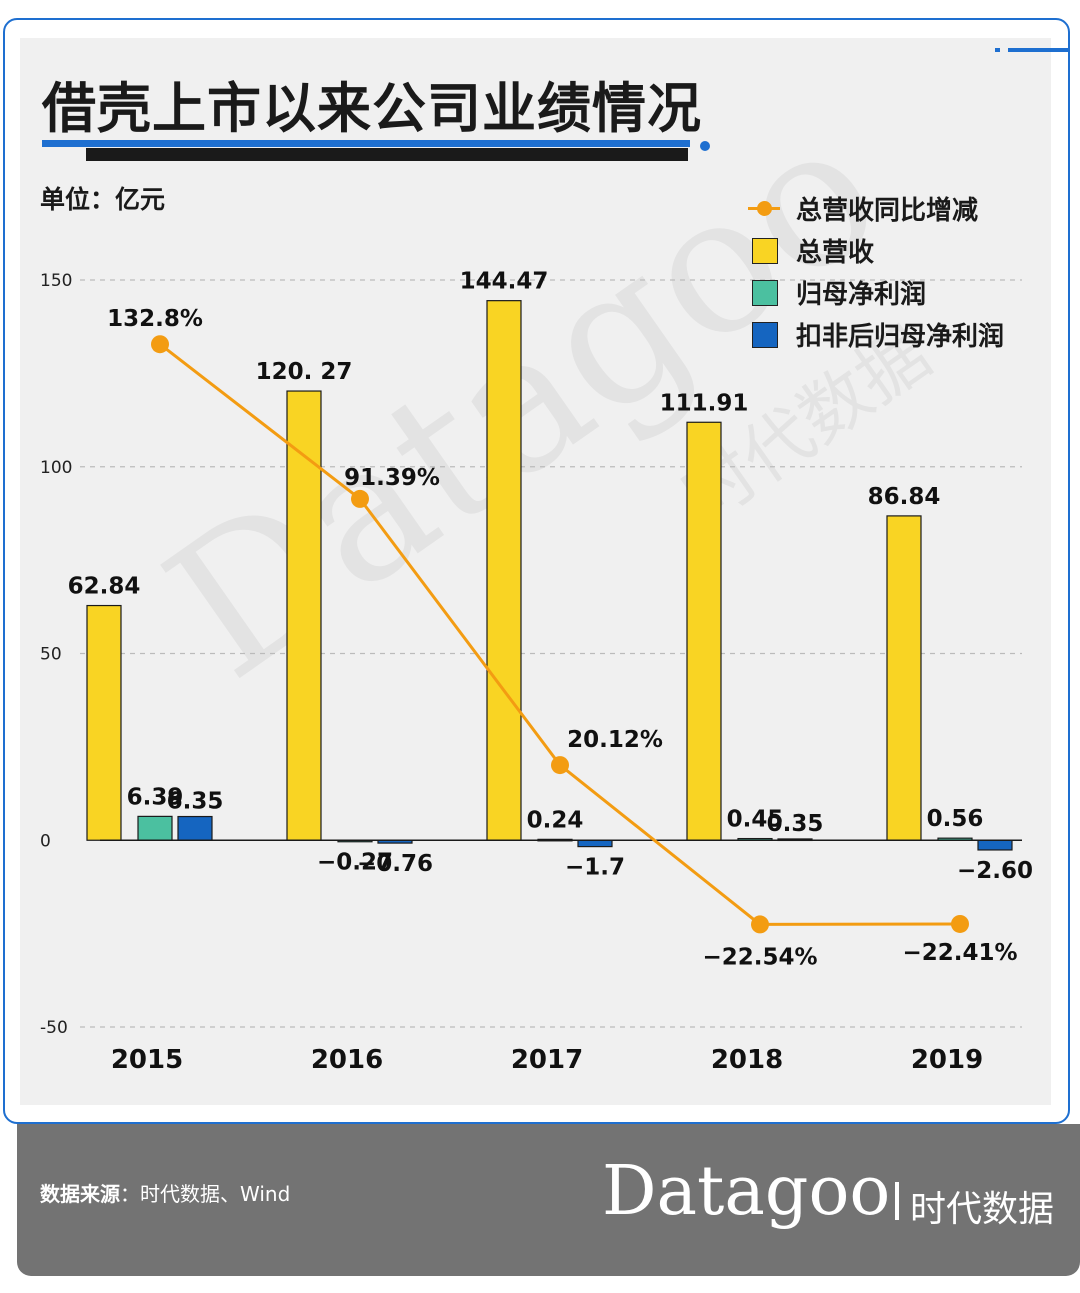 The image size is (1080, 1293). Describe the element at coordinates (56, 281) in the screenshot. I see `y-tick-label: 150` at that location.